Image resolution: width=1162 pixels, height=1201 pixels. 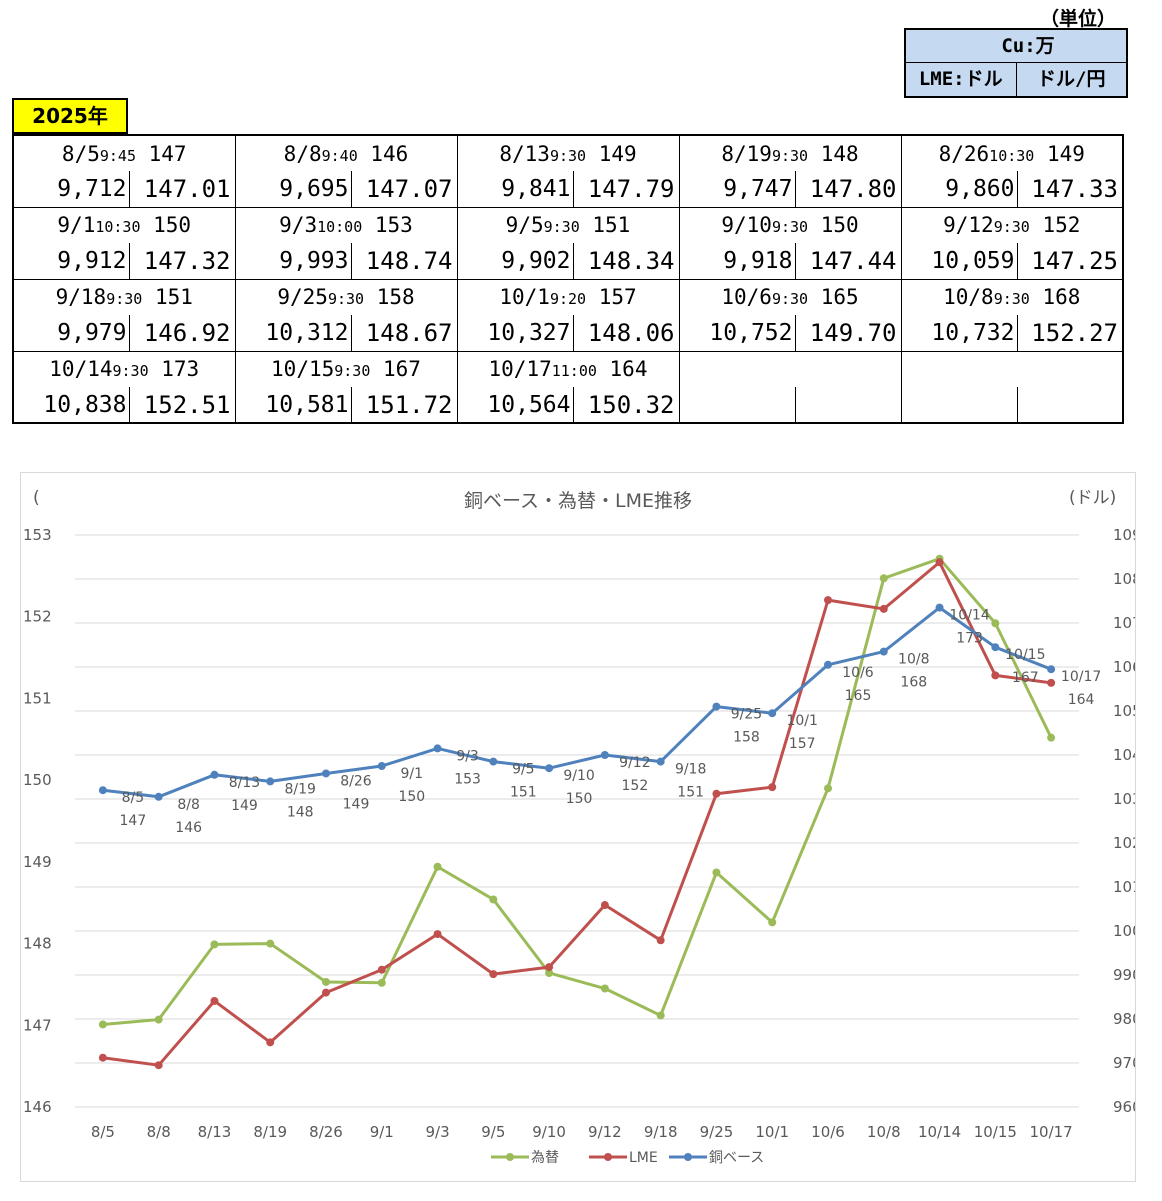 I want to click on table-header-row: 10/149:30 173 10/159:30 167 10/1711:00 164, so click(x=568, y=368).